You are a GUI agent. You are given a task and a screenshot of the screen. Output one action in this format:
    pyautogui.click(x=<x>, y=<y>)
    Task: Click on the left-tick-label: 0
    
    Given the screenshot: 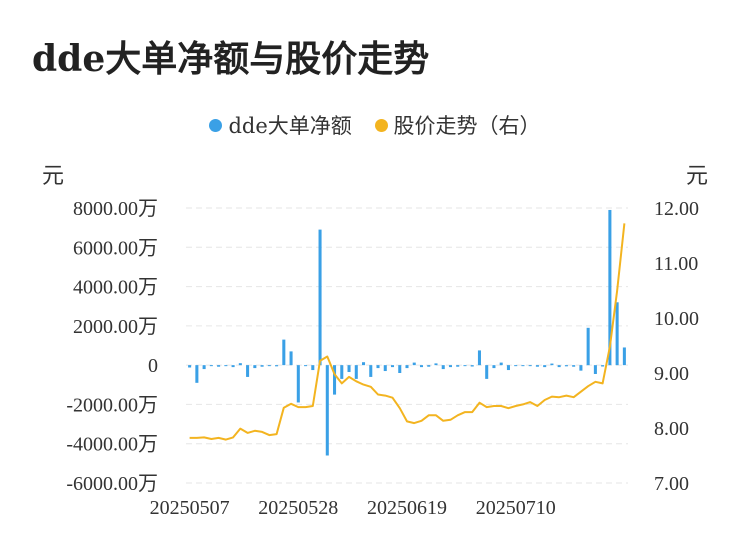 What is the action you would take?
    pyautogui.click(x=153, y=366)
    